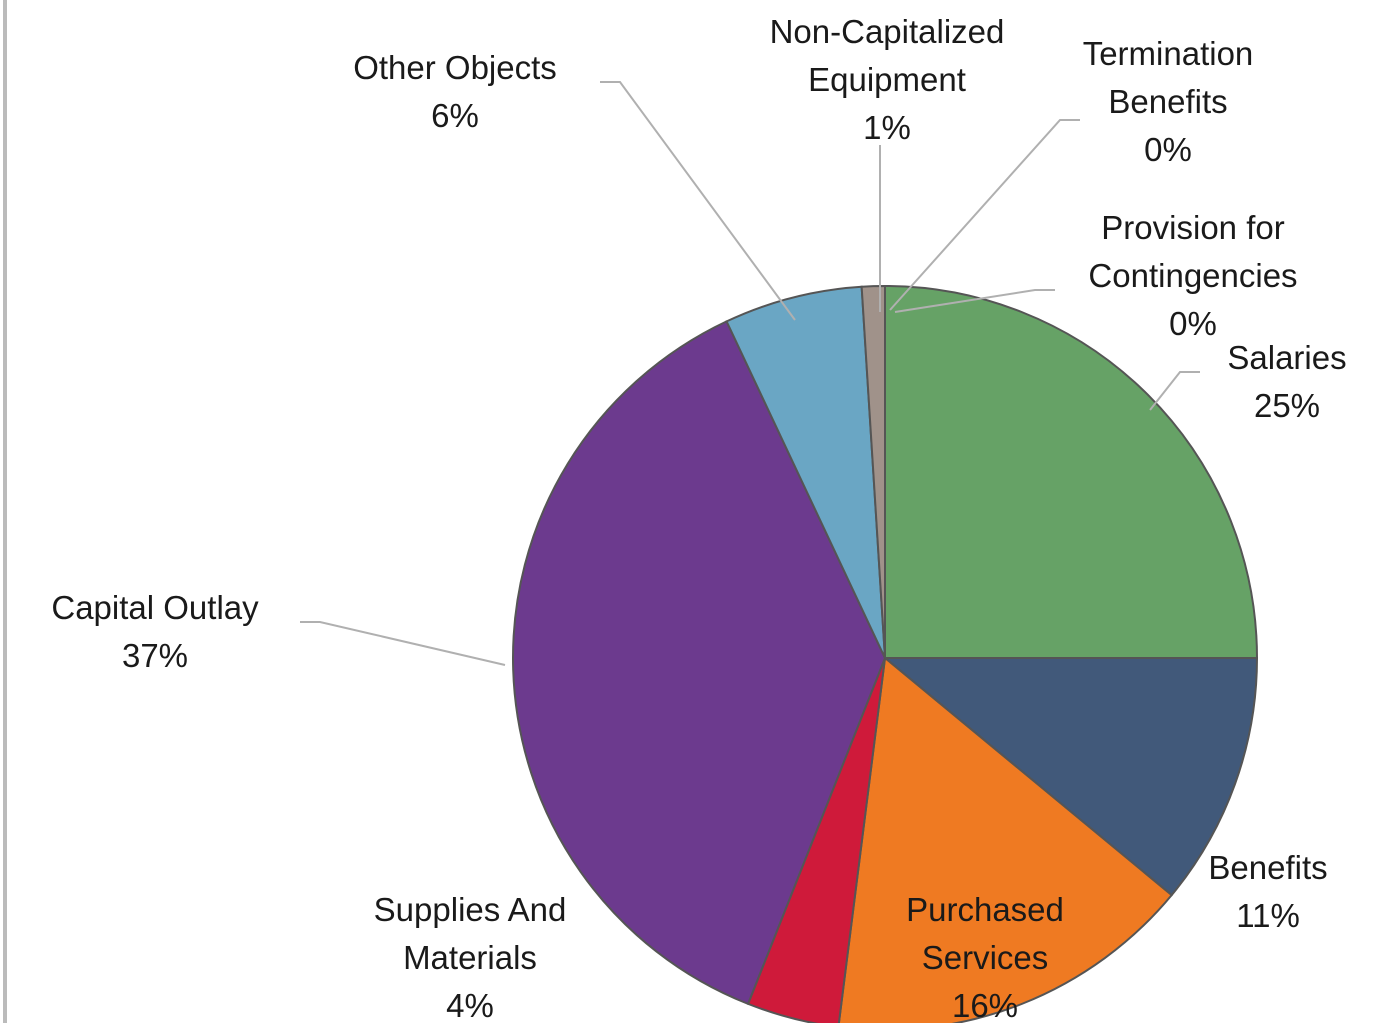 The width and height of the screenshot is (1374, 1023). I want to click on slice-name: Capital Outlay, so click(155, 607).